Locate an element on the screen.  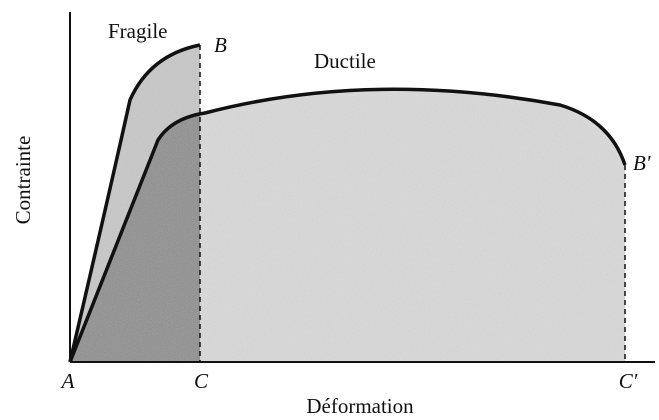
point-label: B' is located at coordinates (642, 163).